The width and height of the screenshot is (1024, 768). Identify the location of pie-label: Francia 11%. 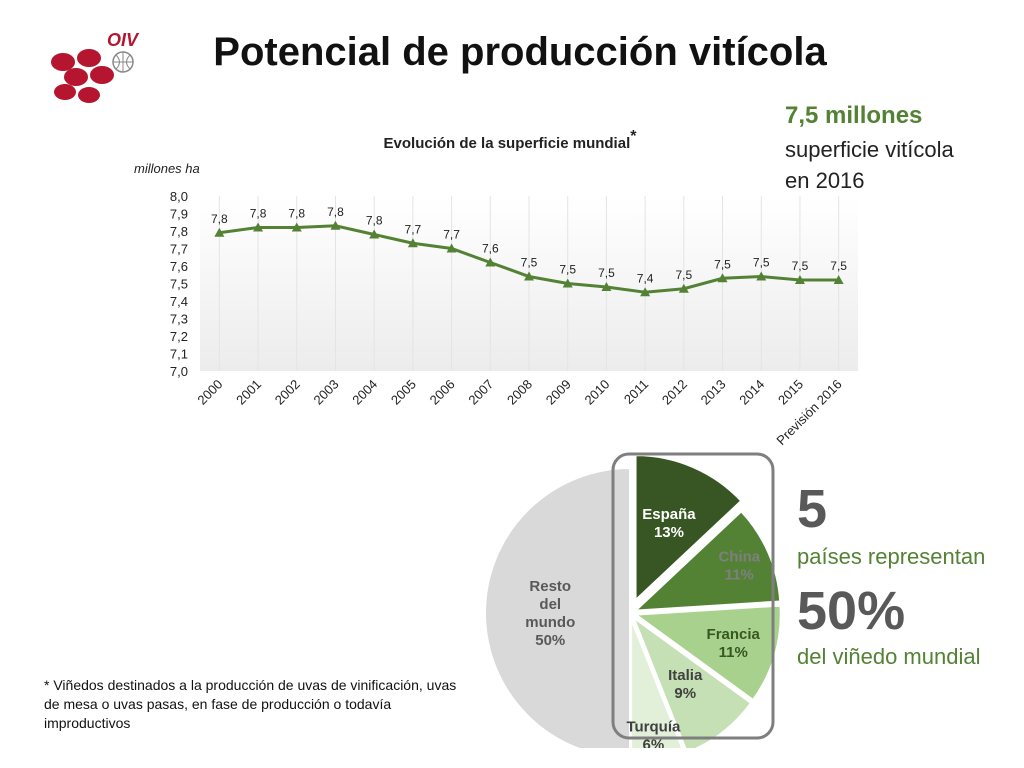
(734, 643).